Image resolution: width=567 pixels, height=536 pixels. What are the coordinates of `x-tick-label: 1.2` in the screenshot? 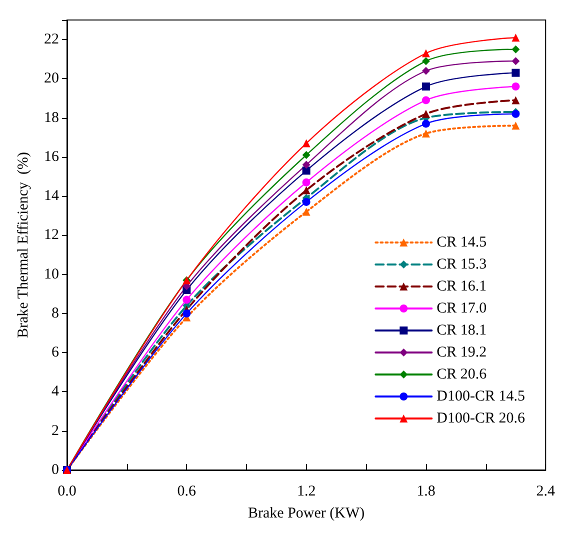 It's located at (306, 492).